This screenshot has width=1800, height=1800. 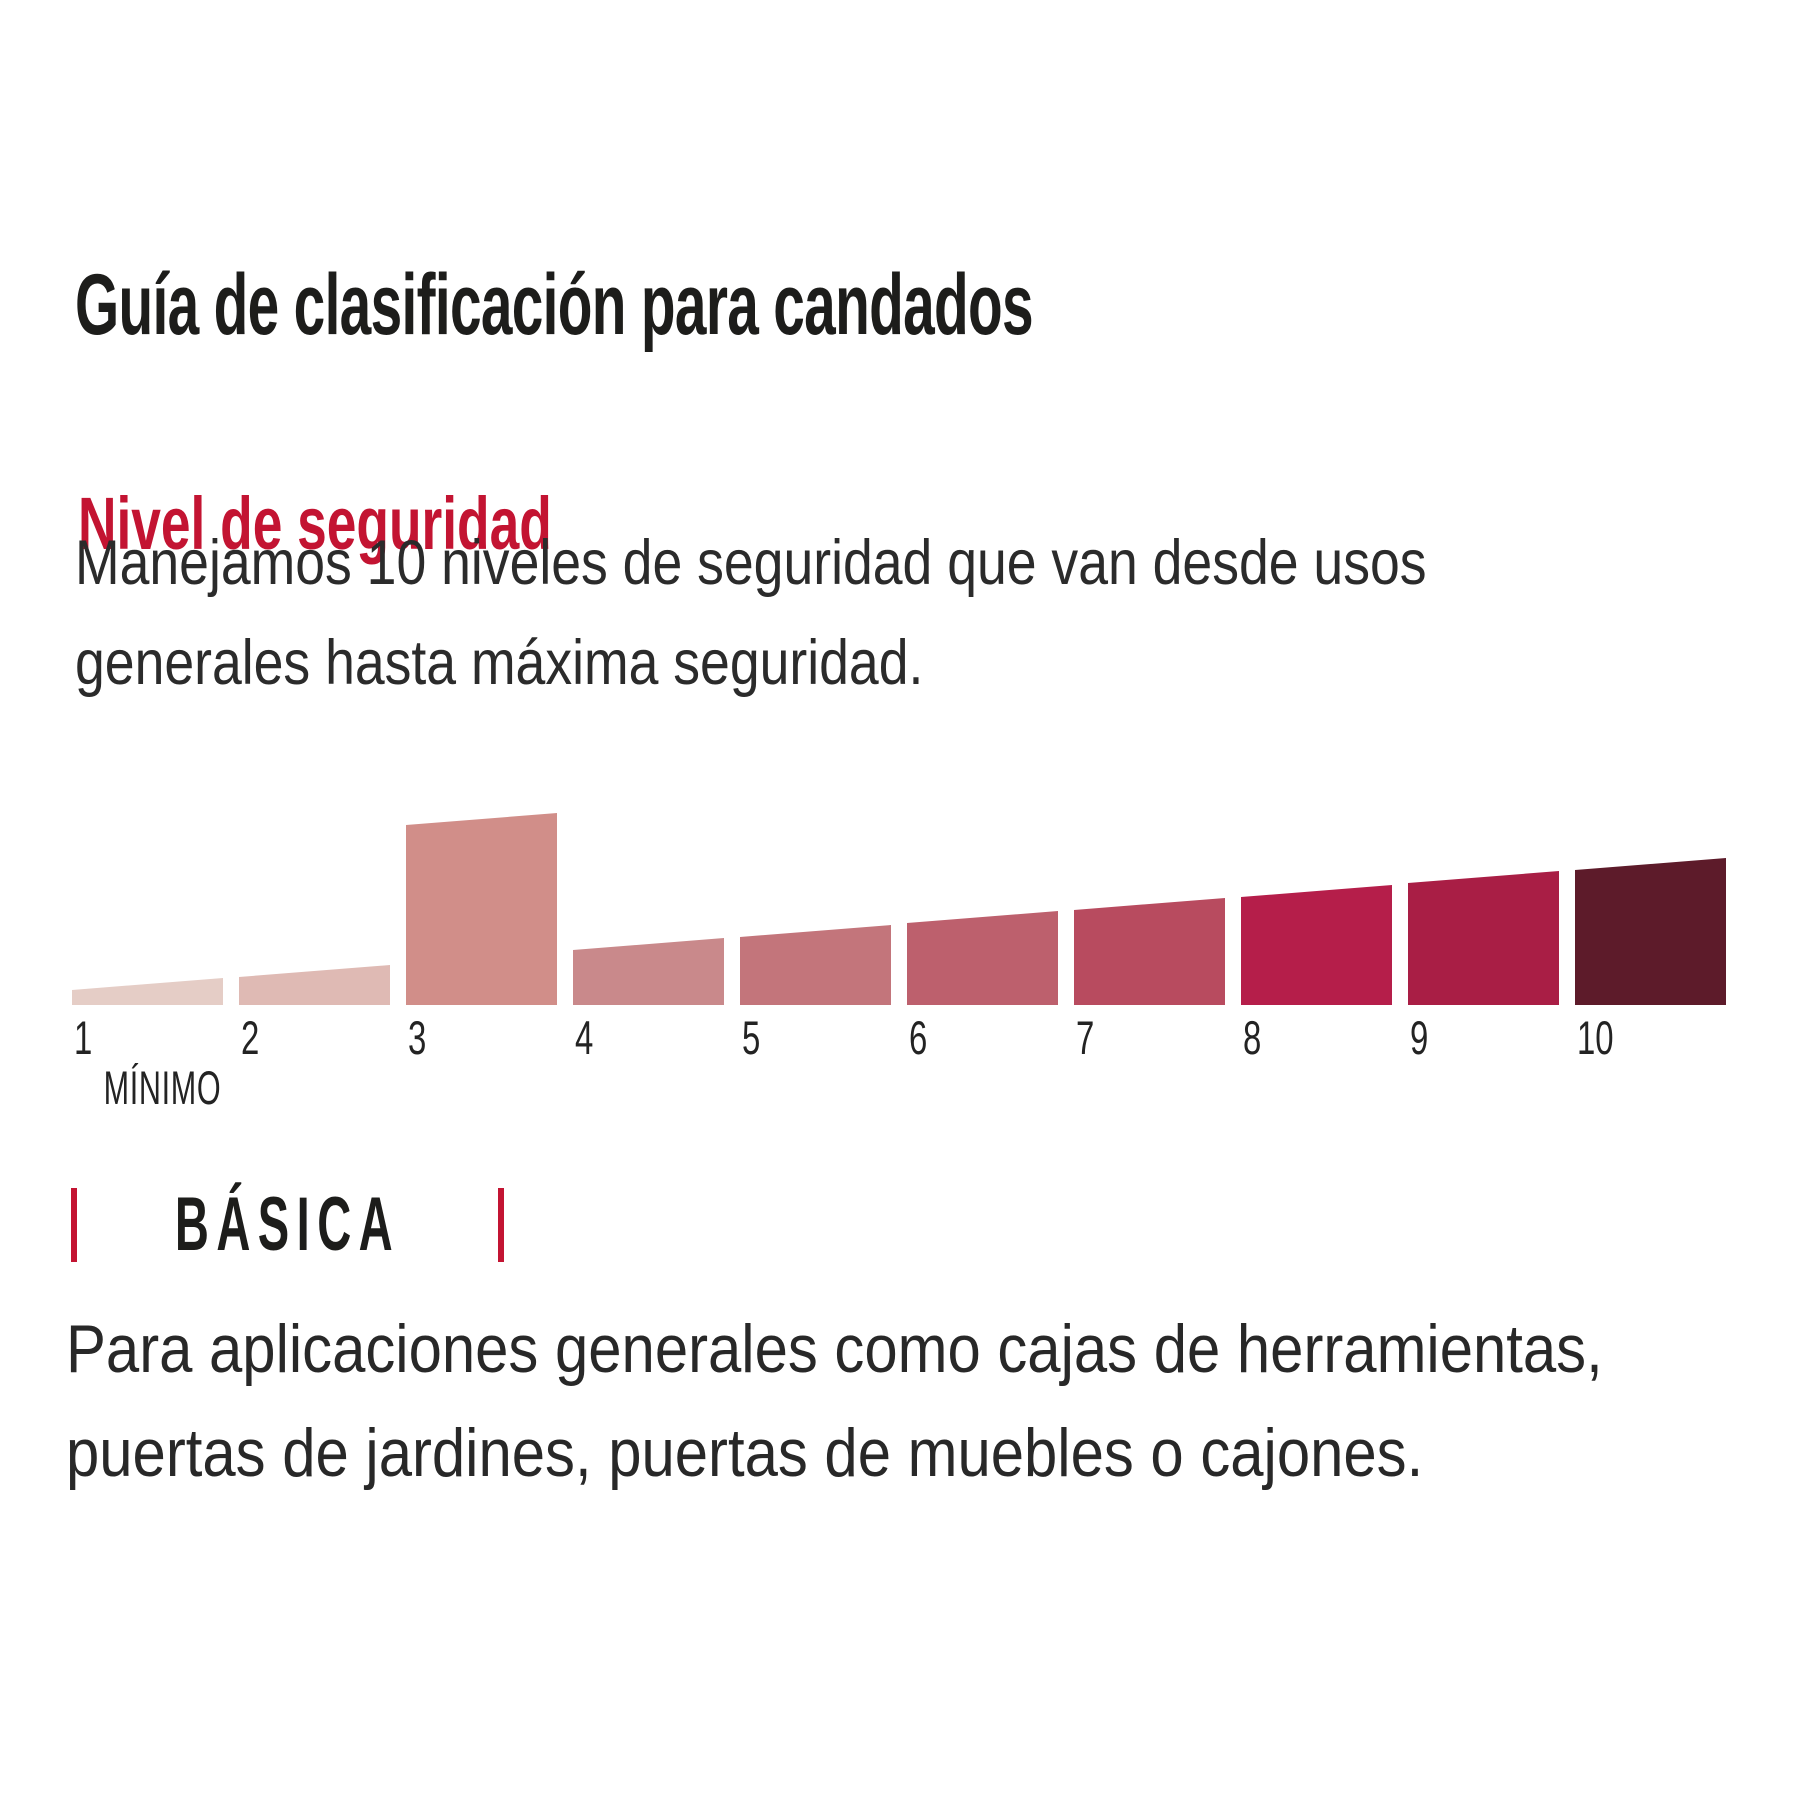 What do you see at coordinates (250, 1037) in the screenshot?
I see `level-tick-label-2: 2` at bounding box center [250, 1037].